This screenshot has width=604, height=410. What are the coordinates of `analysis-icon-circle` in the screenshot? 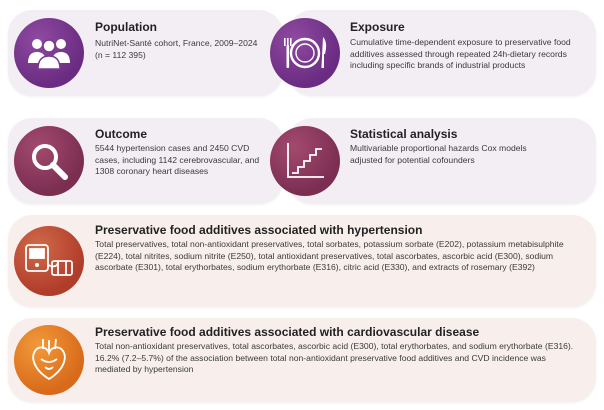 It's located at (305, 161).